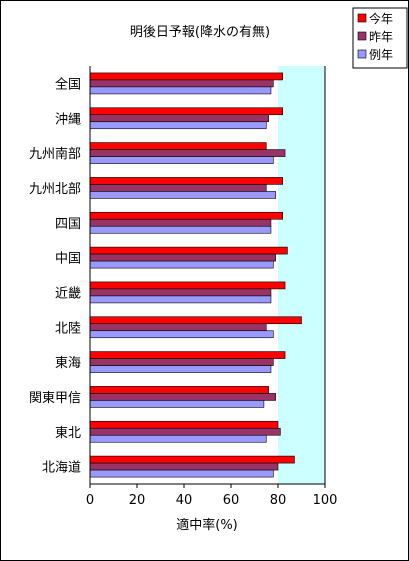  What do you see at coordinates (68, 328) in the screenshot?
I see `category-label: 北陸` at bounding box center [68, 328].